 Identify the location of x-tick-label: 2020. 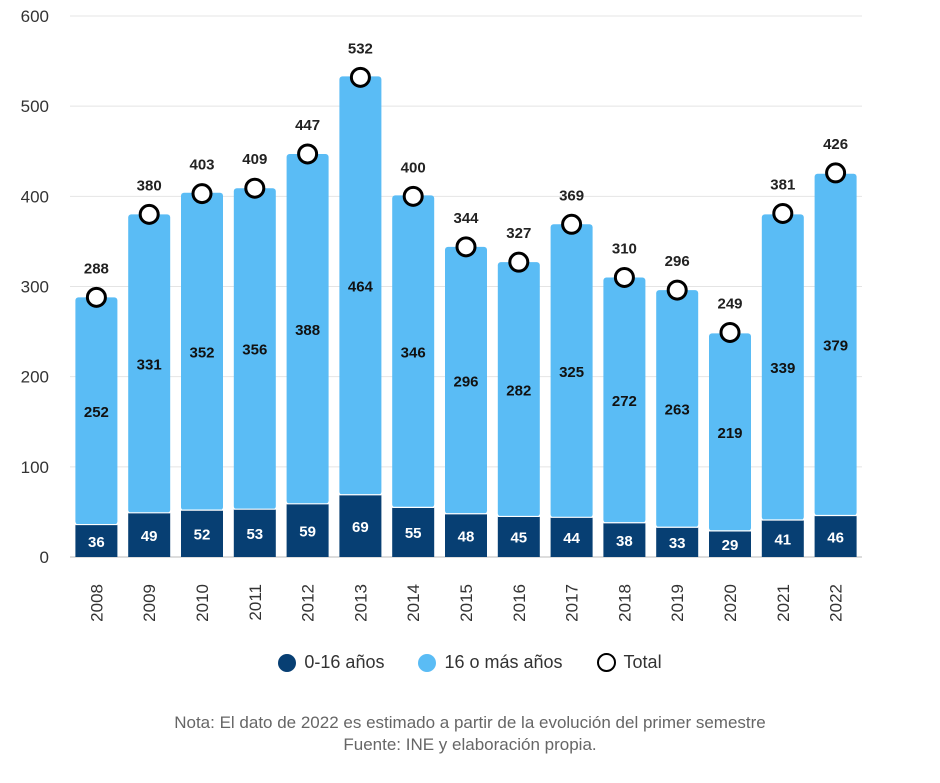
(730, 603).